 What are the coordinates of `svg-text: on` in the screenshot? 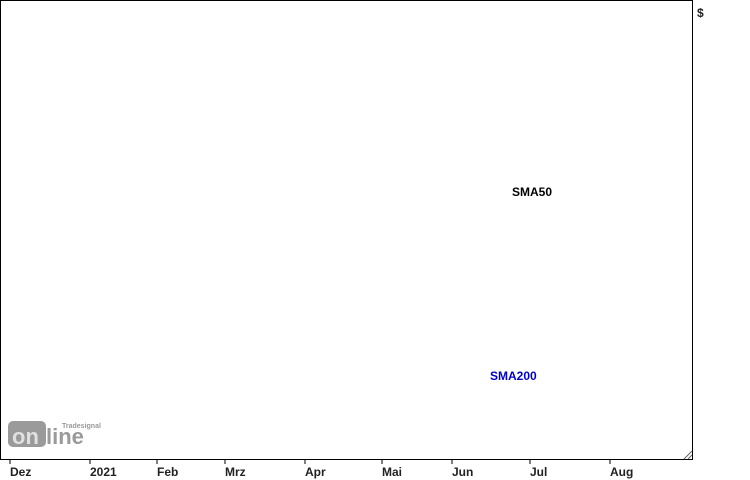 It's located at (25, 436).